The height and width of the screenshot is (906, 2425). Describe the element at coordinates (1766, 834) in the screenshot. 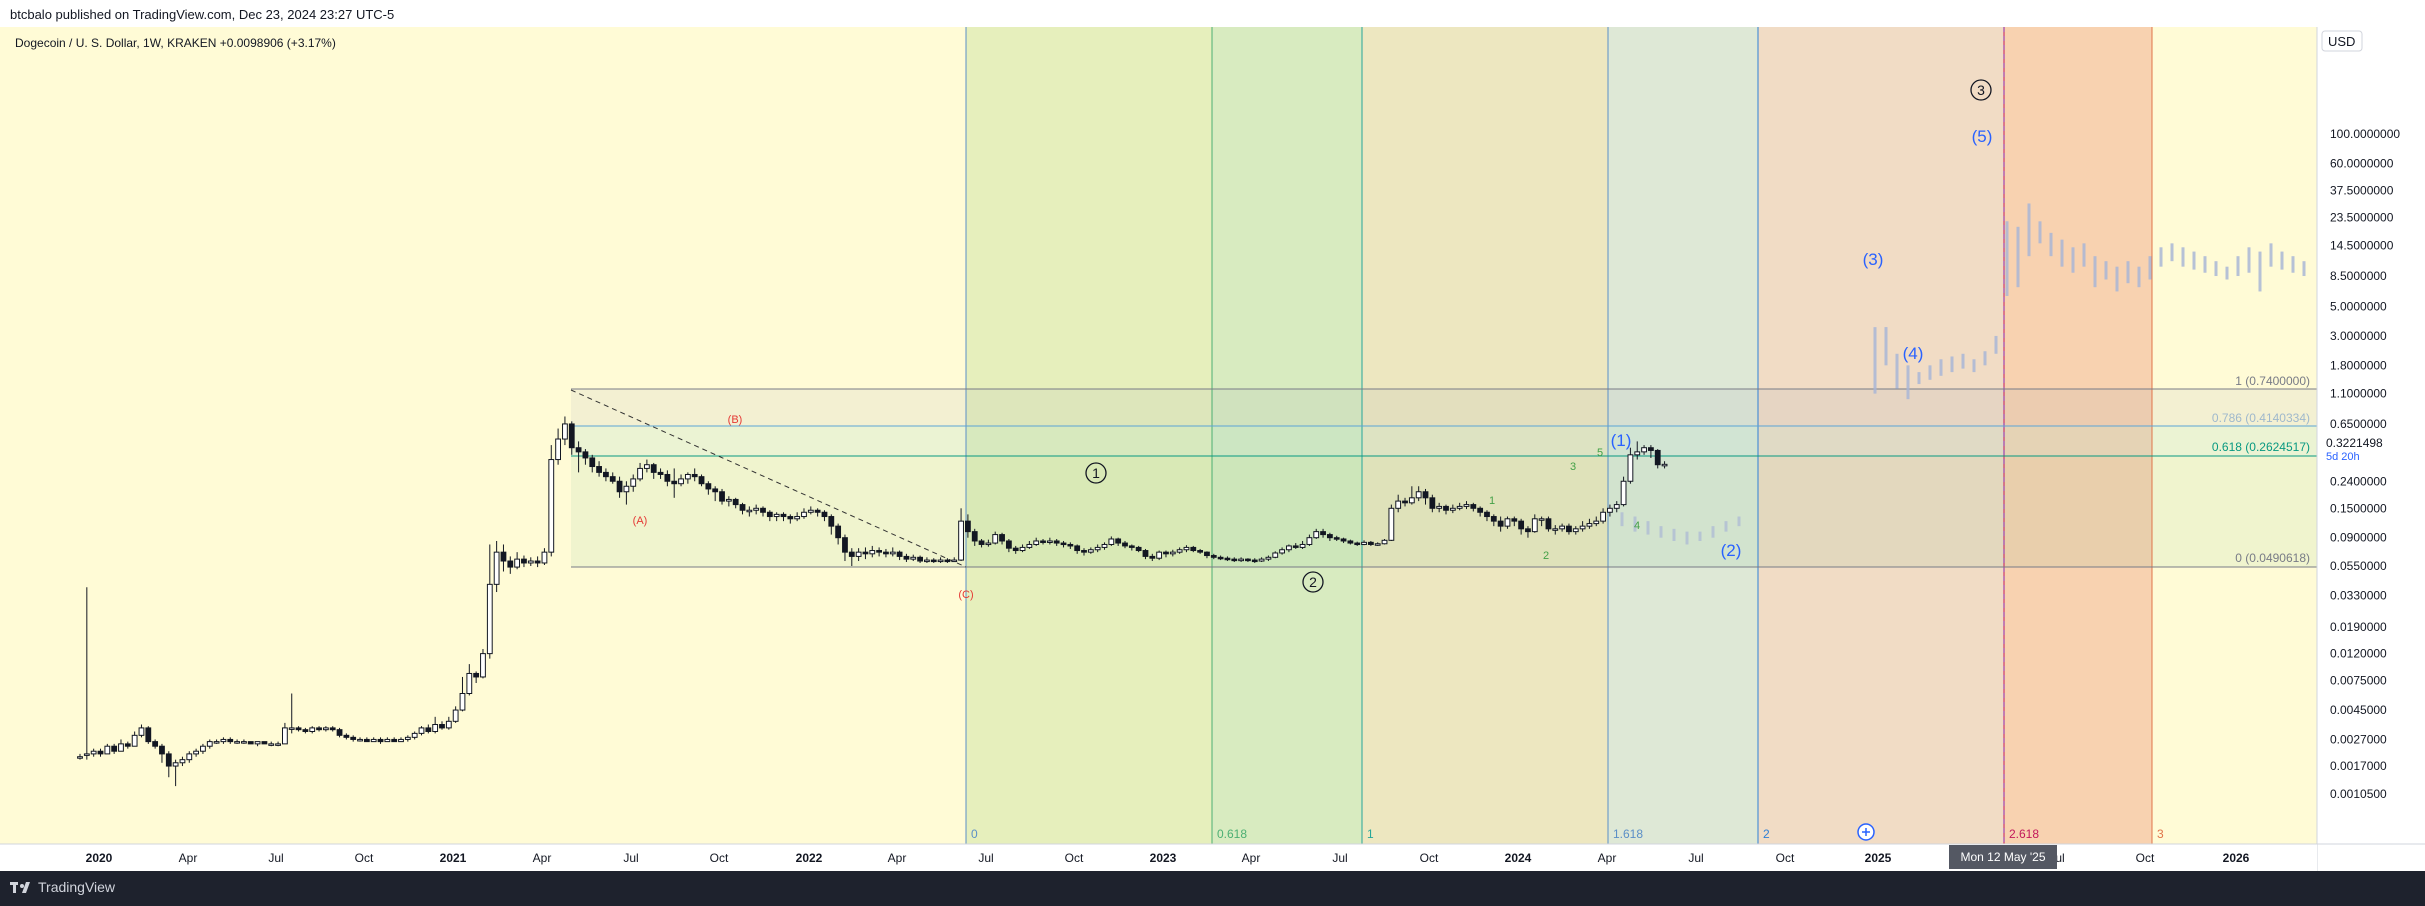

I see `time-label-2: 2` at that location.